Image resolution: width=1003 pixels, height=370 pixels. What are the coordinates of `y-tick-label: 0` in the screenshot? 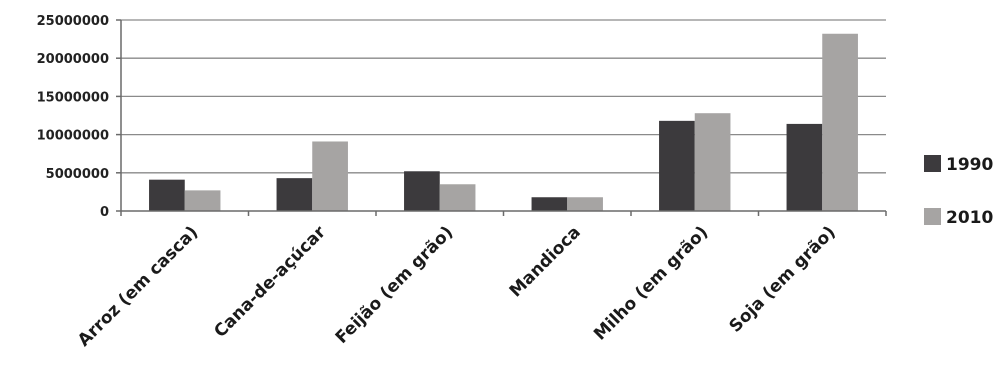 It's located at (104, 212).